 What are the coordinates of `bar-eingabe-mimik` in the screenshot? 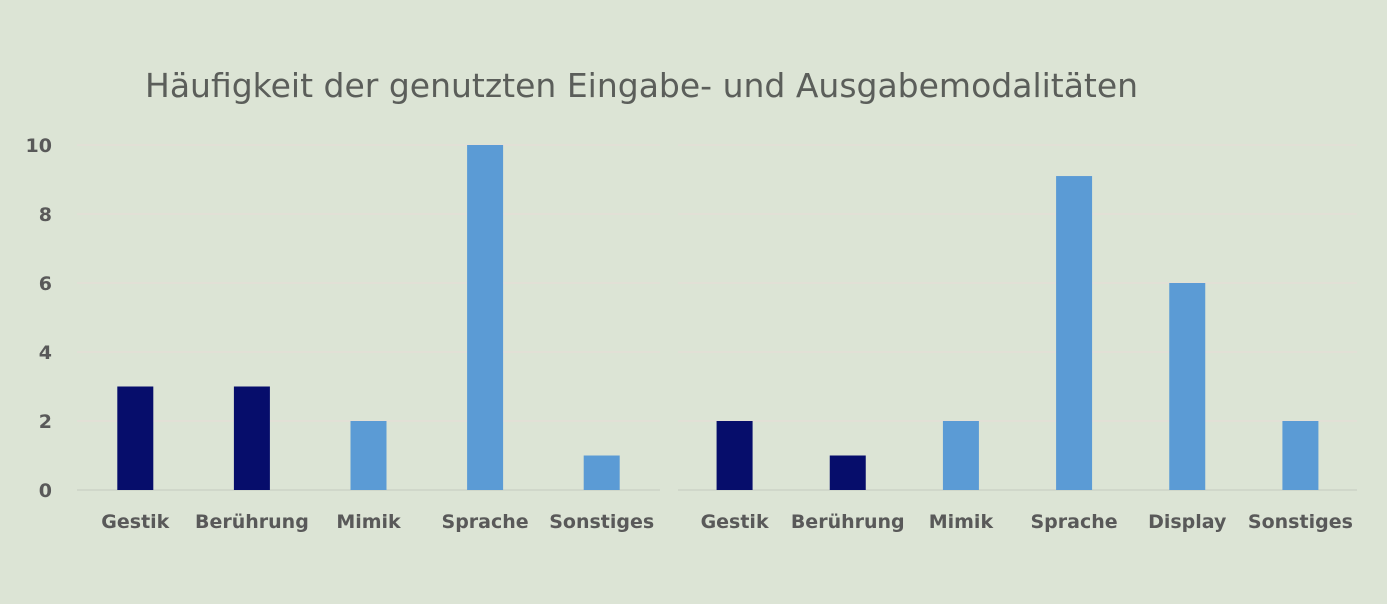 It's located at (368, 455).